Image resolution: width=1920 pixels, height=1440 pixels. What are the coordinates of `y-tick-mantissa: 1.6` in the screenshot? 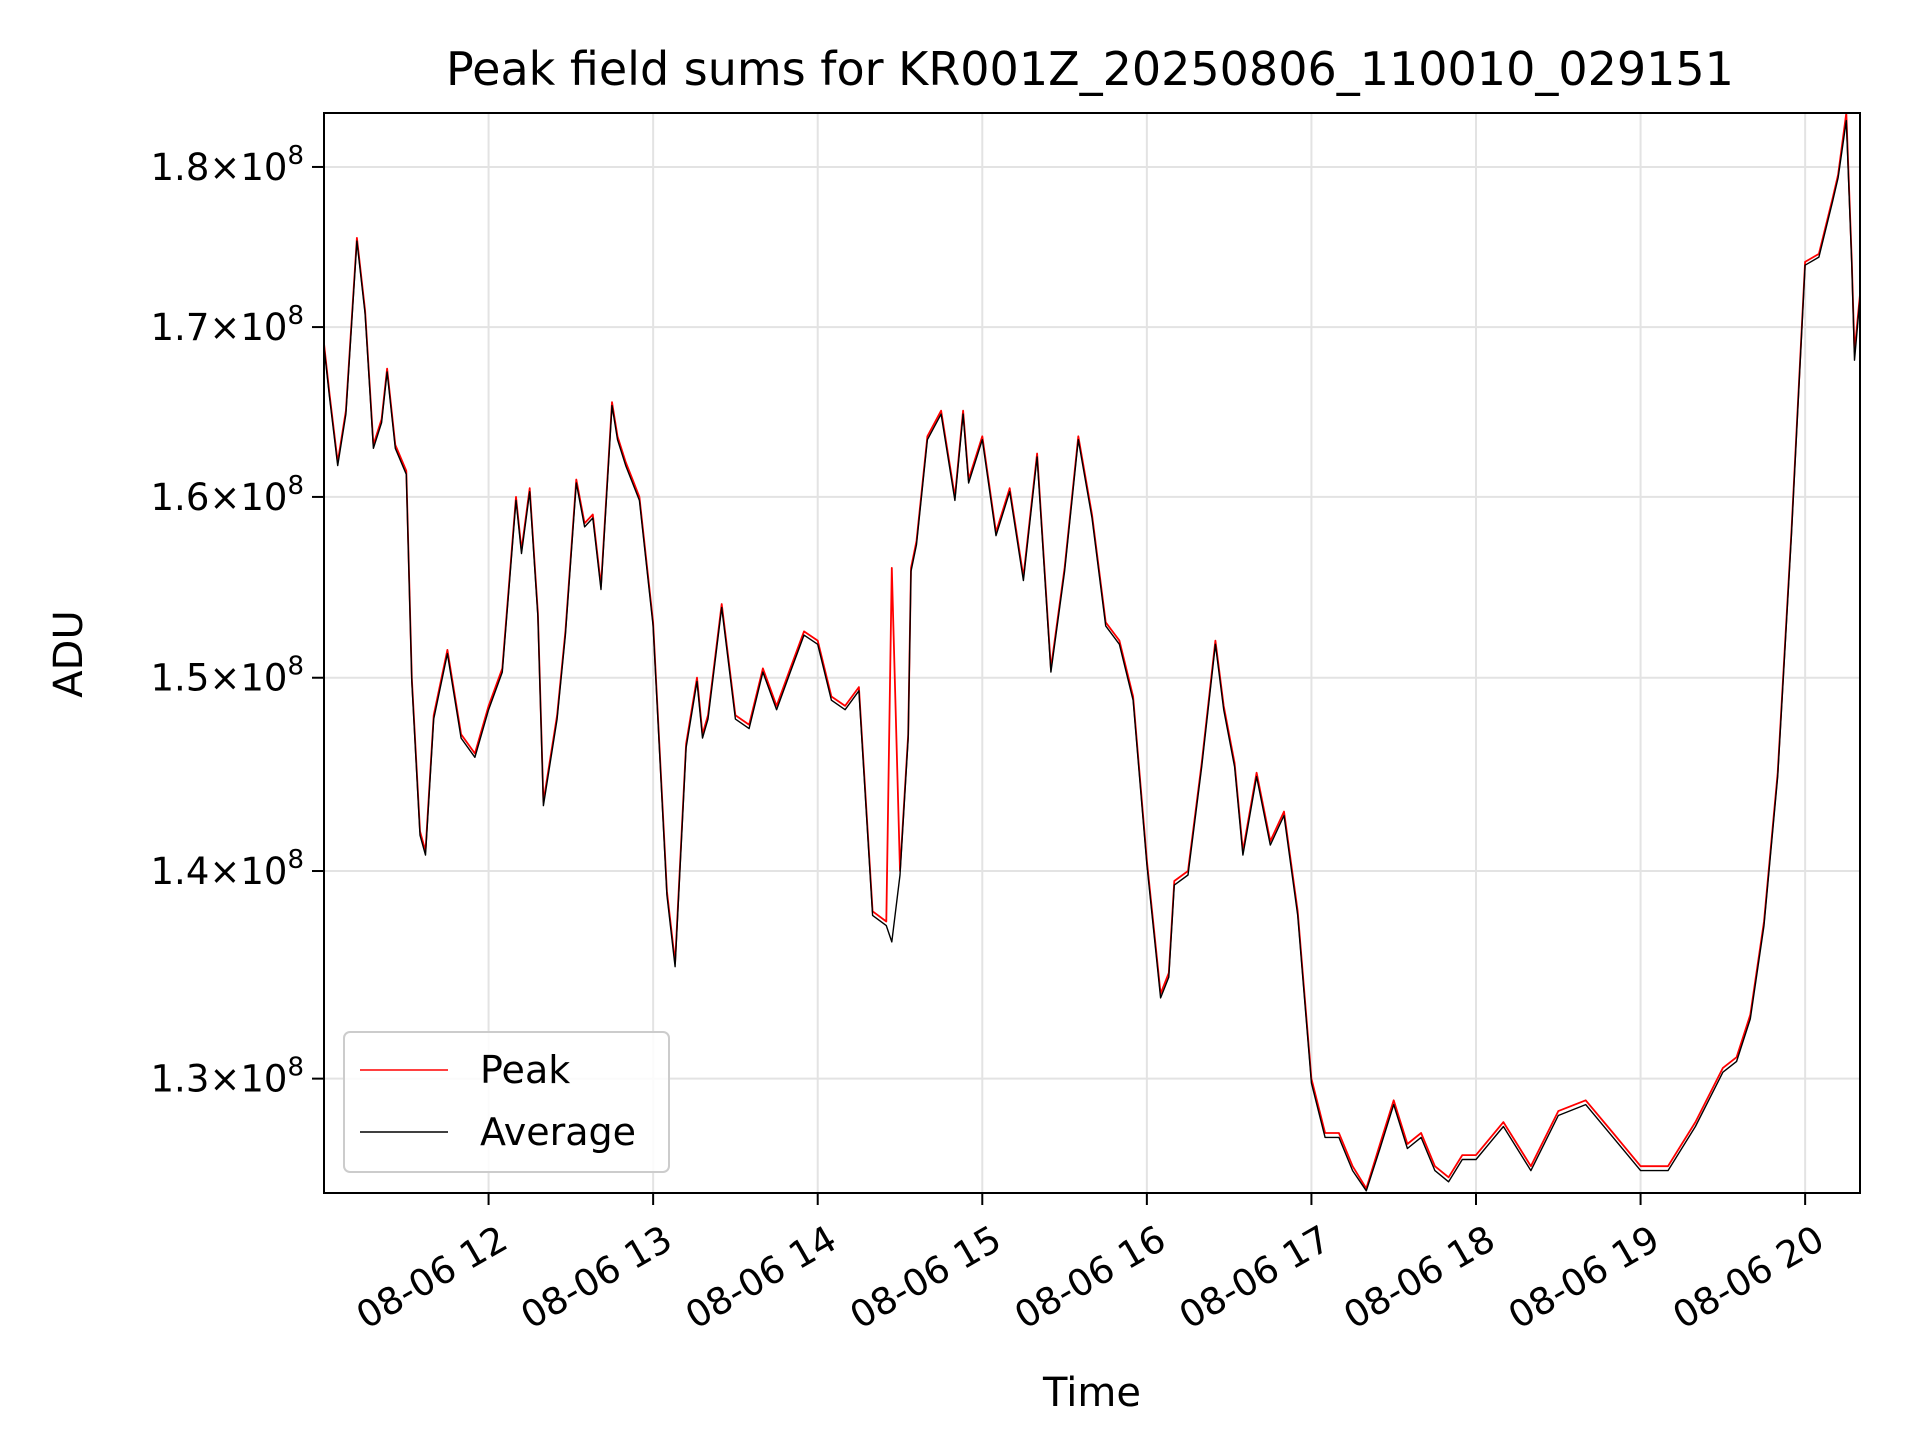 It's located at (180, 497).